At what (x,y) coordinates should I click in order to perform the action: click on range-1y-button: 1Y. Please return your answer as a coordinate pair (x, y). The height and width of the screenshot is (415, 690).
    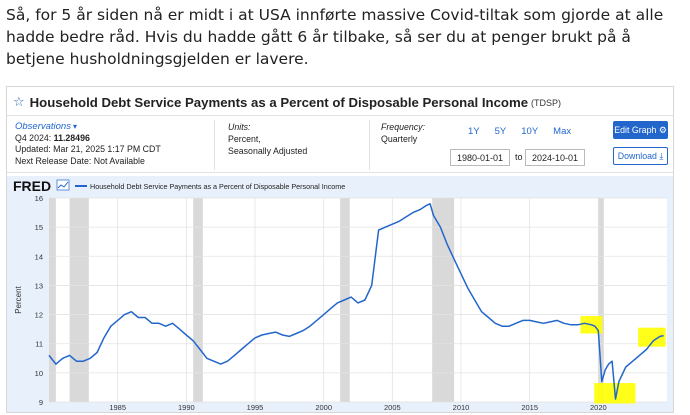
    Looking at the image, I should click on (474, 131).